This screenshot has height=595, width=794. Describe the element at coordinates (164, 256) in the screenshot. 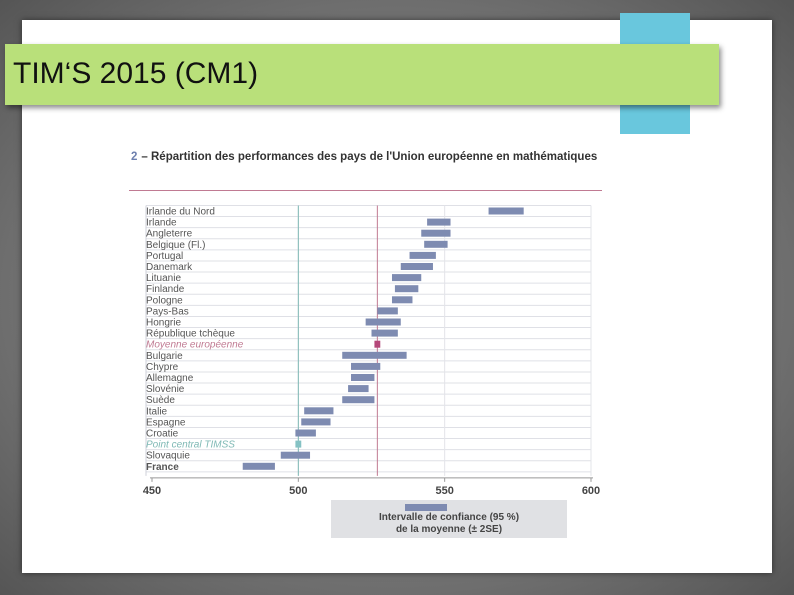

I see `row-label: Portugal` at that location.